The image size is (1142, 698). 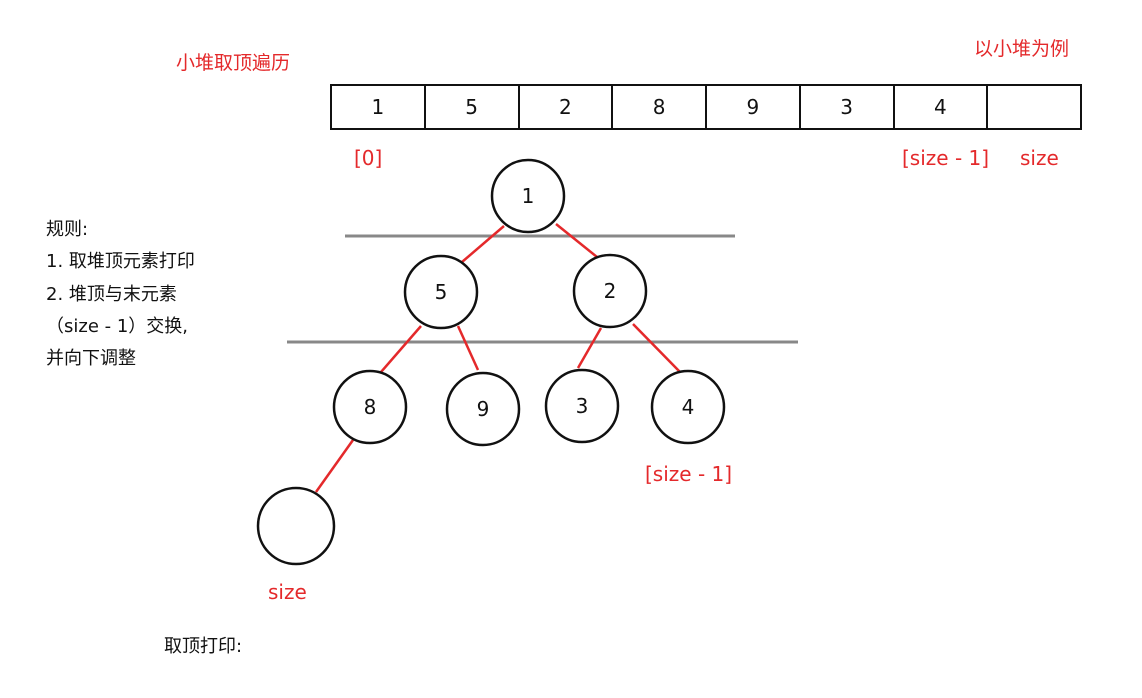 What do you see at coordinates (848, 107) in the screenshot?
I see `array-cell-5: 3` at bounding box center [848, 107].